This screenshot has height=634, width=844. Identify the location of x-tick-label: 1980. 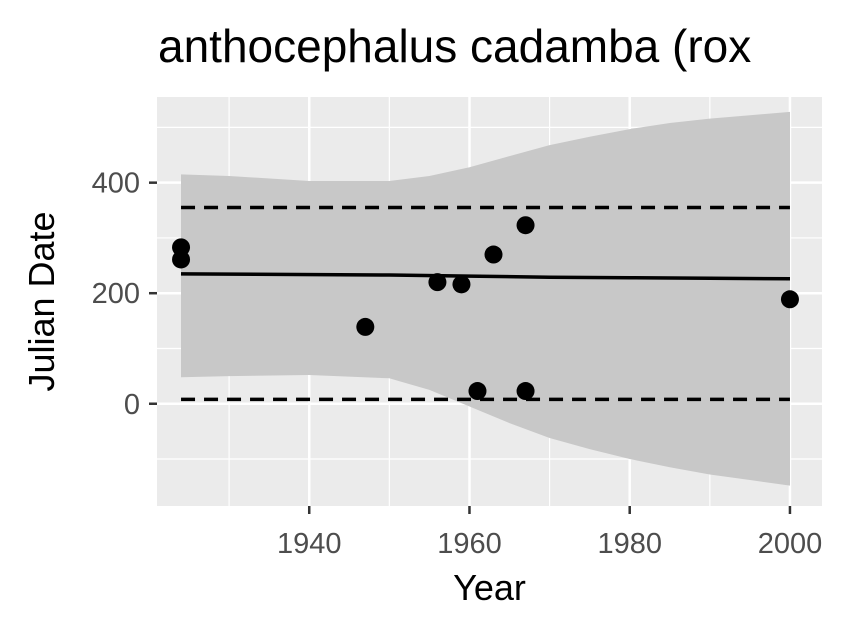
(629, 544).